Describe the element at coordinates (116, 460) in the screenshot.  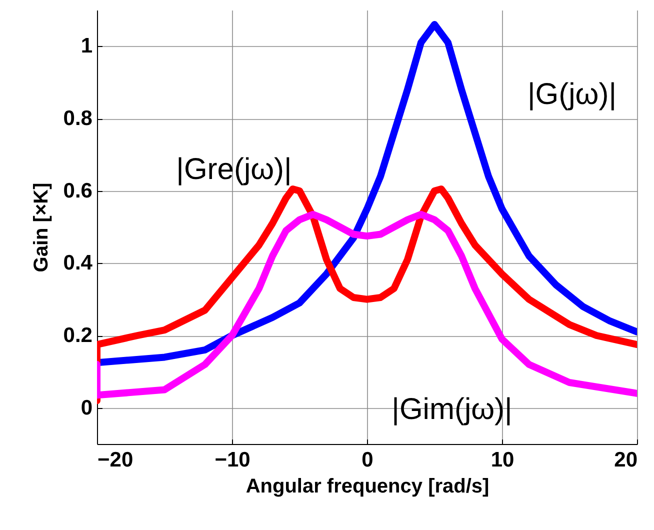
I see `x-tick-label: −20` at that location.